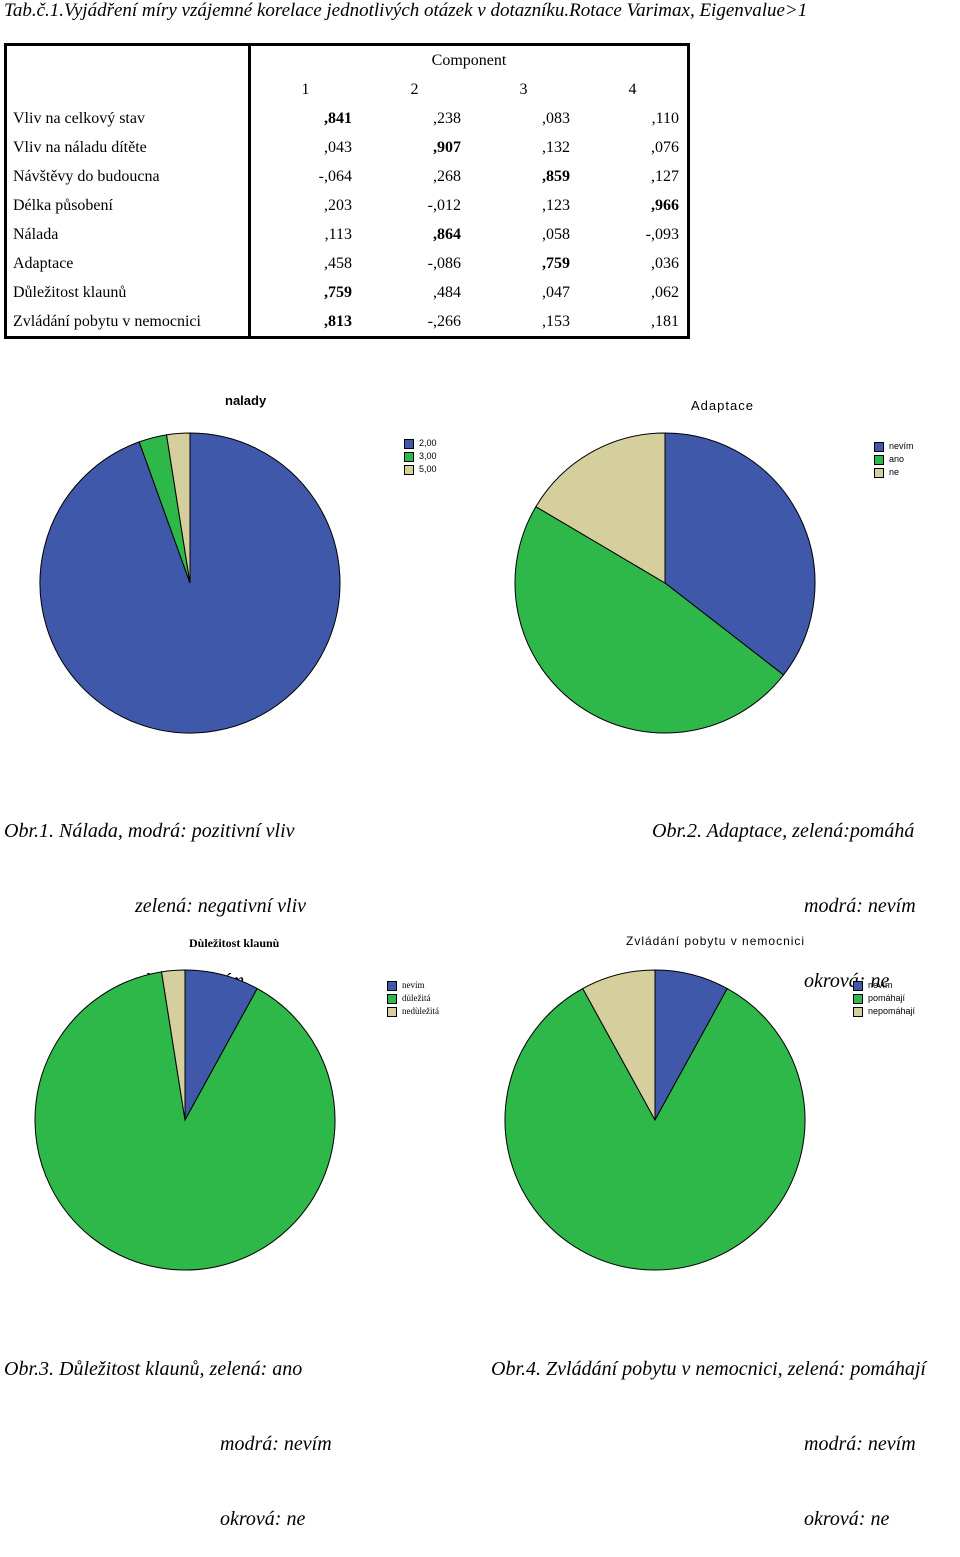  What do you see at coordinates (634, 147) in the screenshot?
I see `table-cell: ,076` at bounding box center [634, 147].